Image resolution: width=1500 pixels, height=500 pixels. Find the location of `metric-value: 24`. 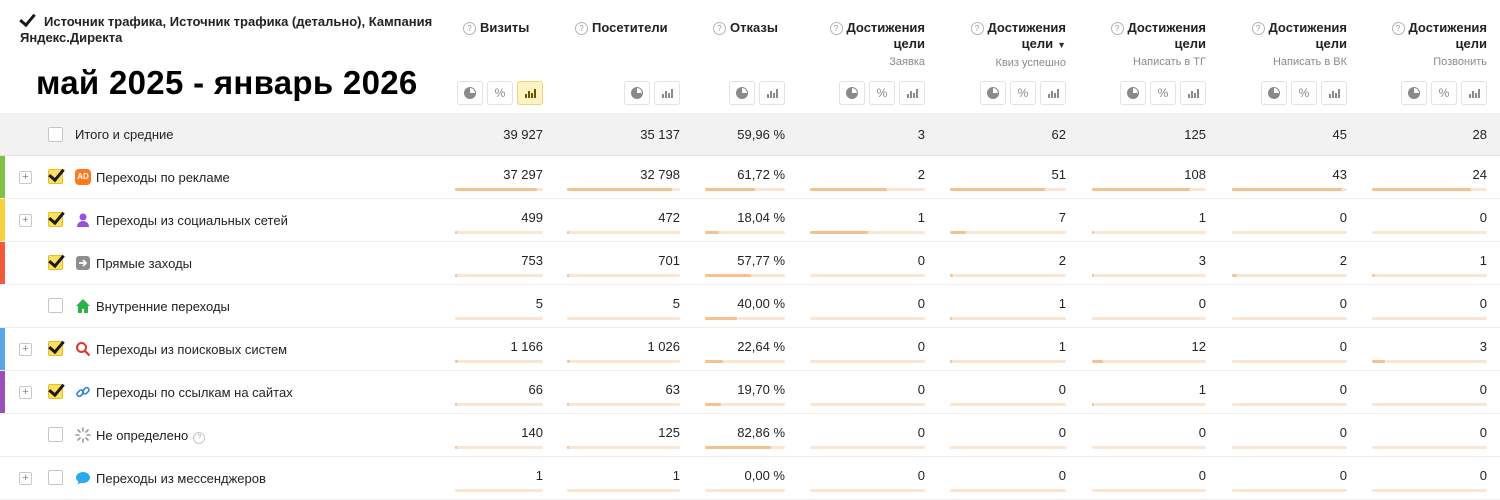

metric-value: 24 is located at coordinates (1479, 174).